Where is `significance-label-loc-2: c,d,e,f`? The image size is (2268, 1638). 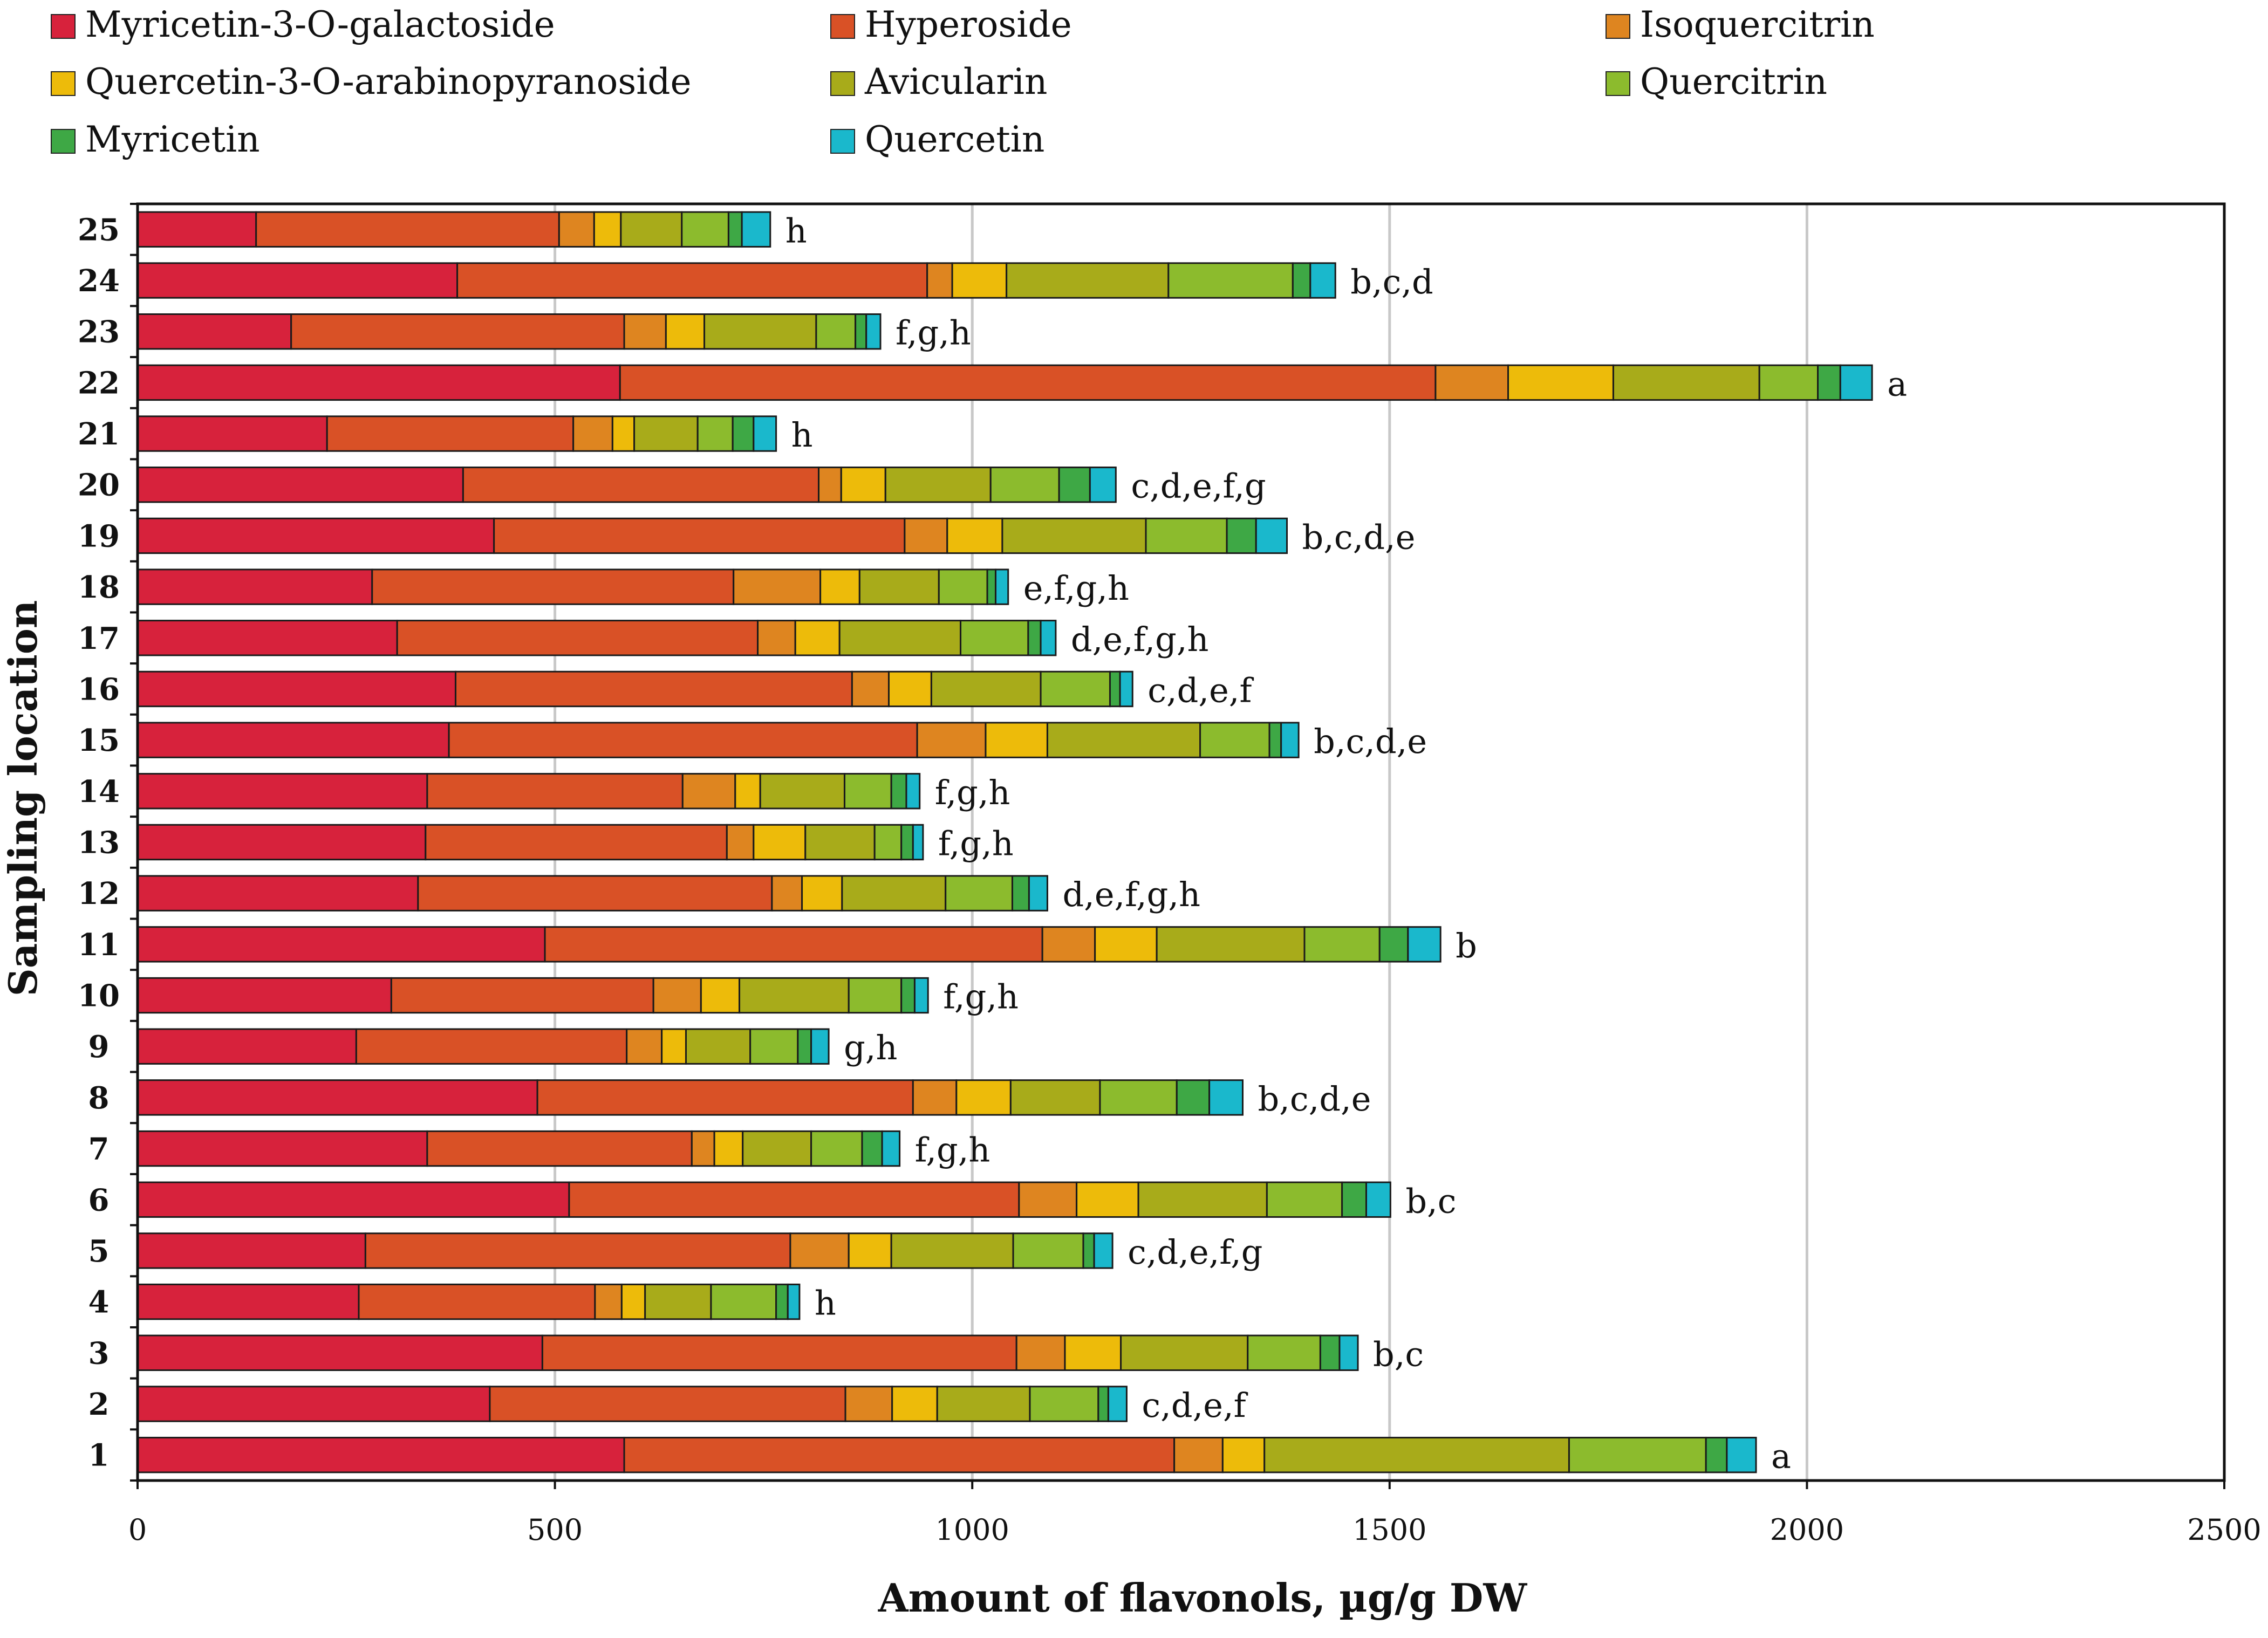
significance-label-loc-2: c,d,e,f is located at coordinates (1195, 1405).